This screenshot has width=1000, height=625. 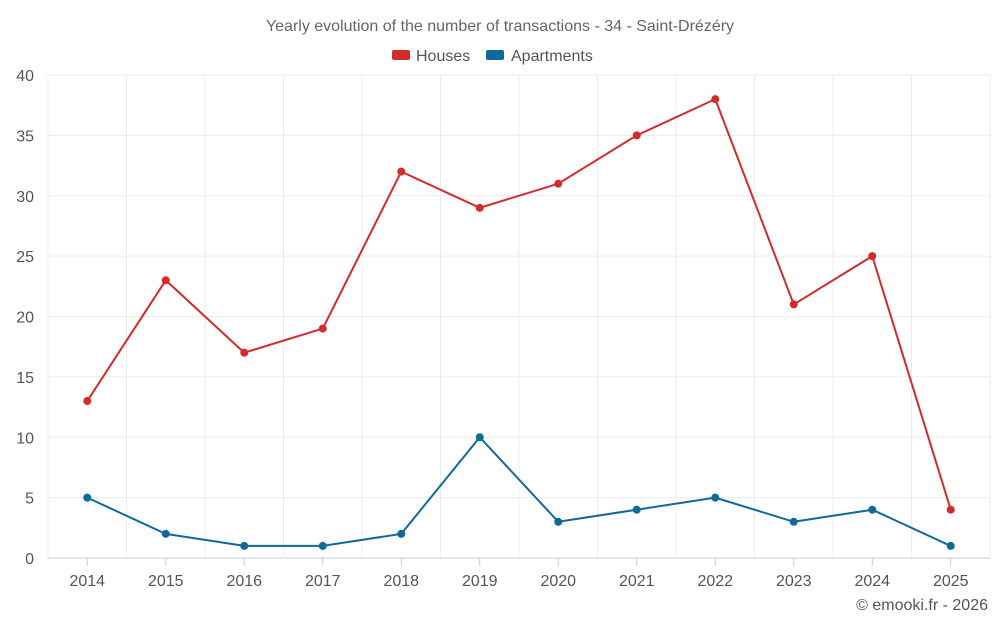 What do you see at coordinates (165, 280) in the screenshot?
I see `data-point-houses-2015` at bounding box center [165, 280].